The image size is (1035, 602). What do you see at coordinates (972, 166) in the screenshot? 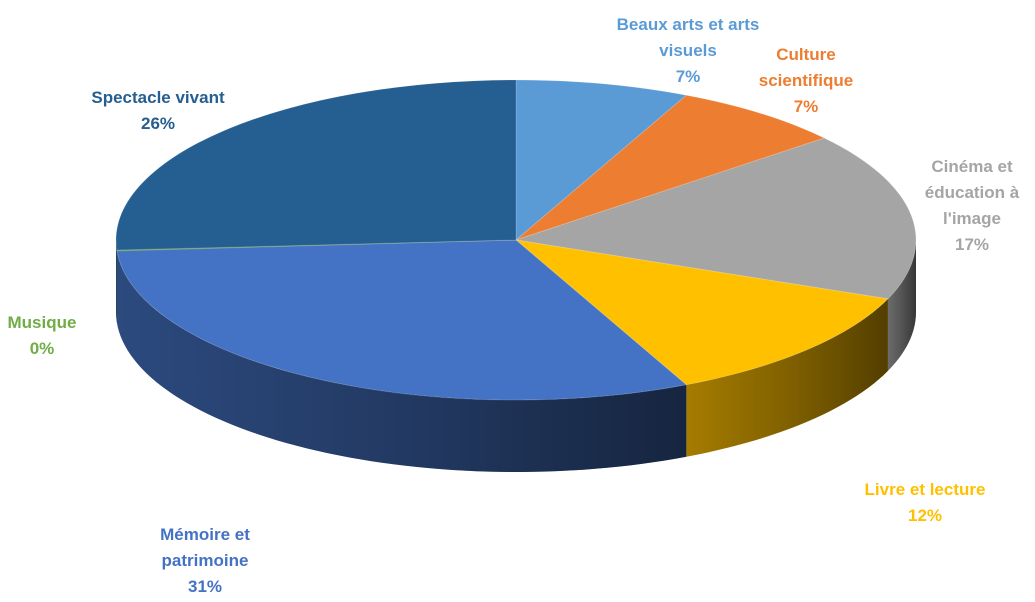
I see `slice-label-line-2-0: Cinéma et` at bounding box center [972, 166].